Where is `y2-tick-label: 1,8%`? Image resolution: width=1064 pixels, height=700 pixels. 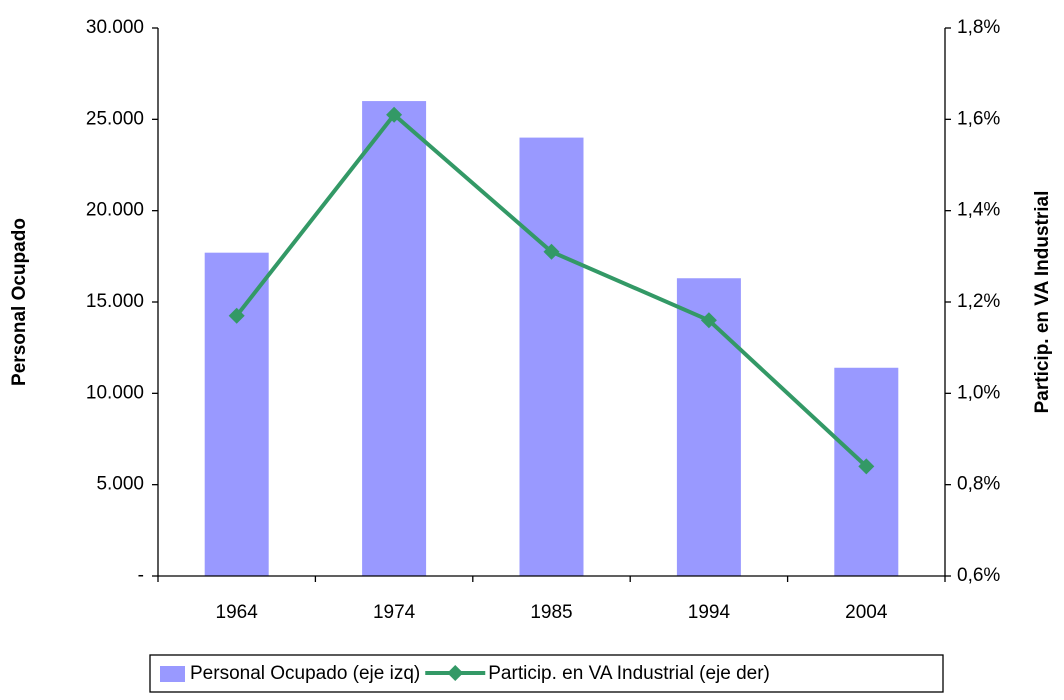 y2-tick-label: 1,8% is located at coordinates (978, 27).